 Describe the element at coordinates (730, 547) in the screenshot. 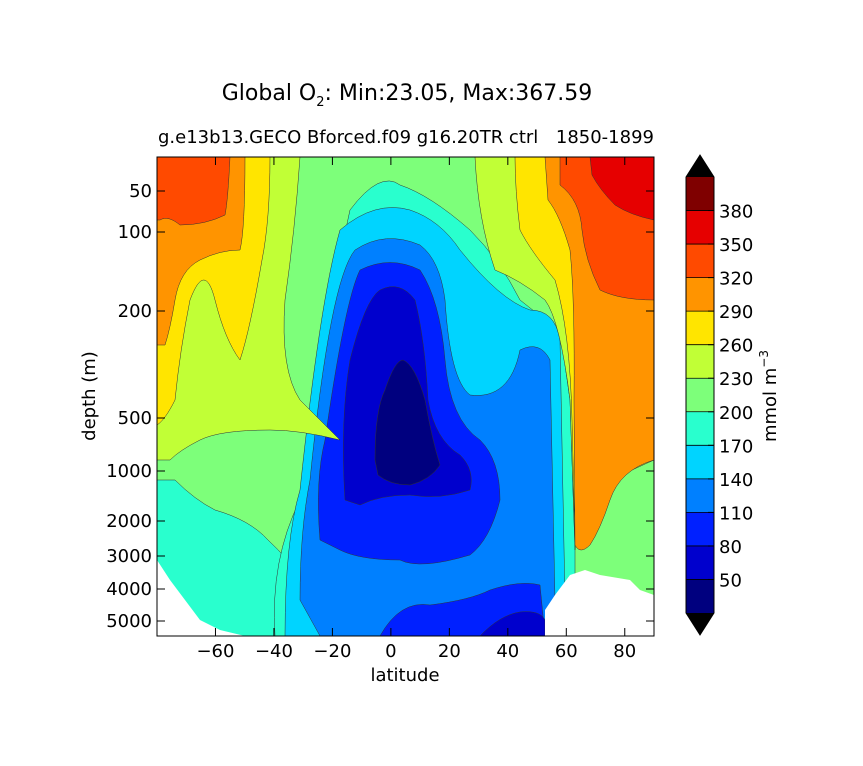

I see `colorbar-tick-label: 80` at that location.